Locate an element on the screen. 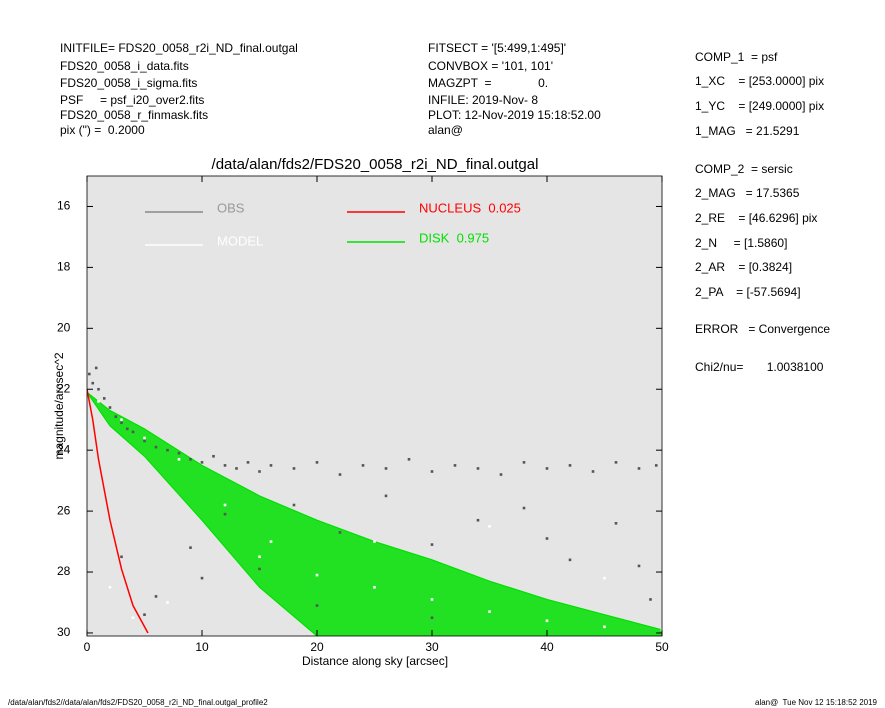 This screenshot has height=708, width=885. x-tick-label: 0 is located at coordinates (87, 647).